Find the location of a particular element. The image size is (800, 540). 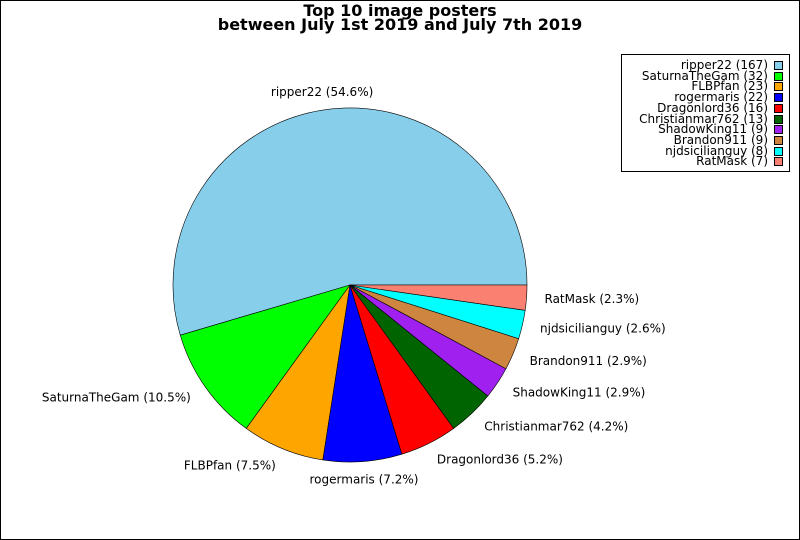

slice-label-brandon911: Brandon911 (2.9%) is located at coordinates (588, 361).